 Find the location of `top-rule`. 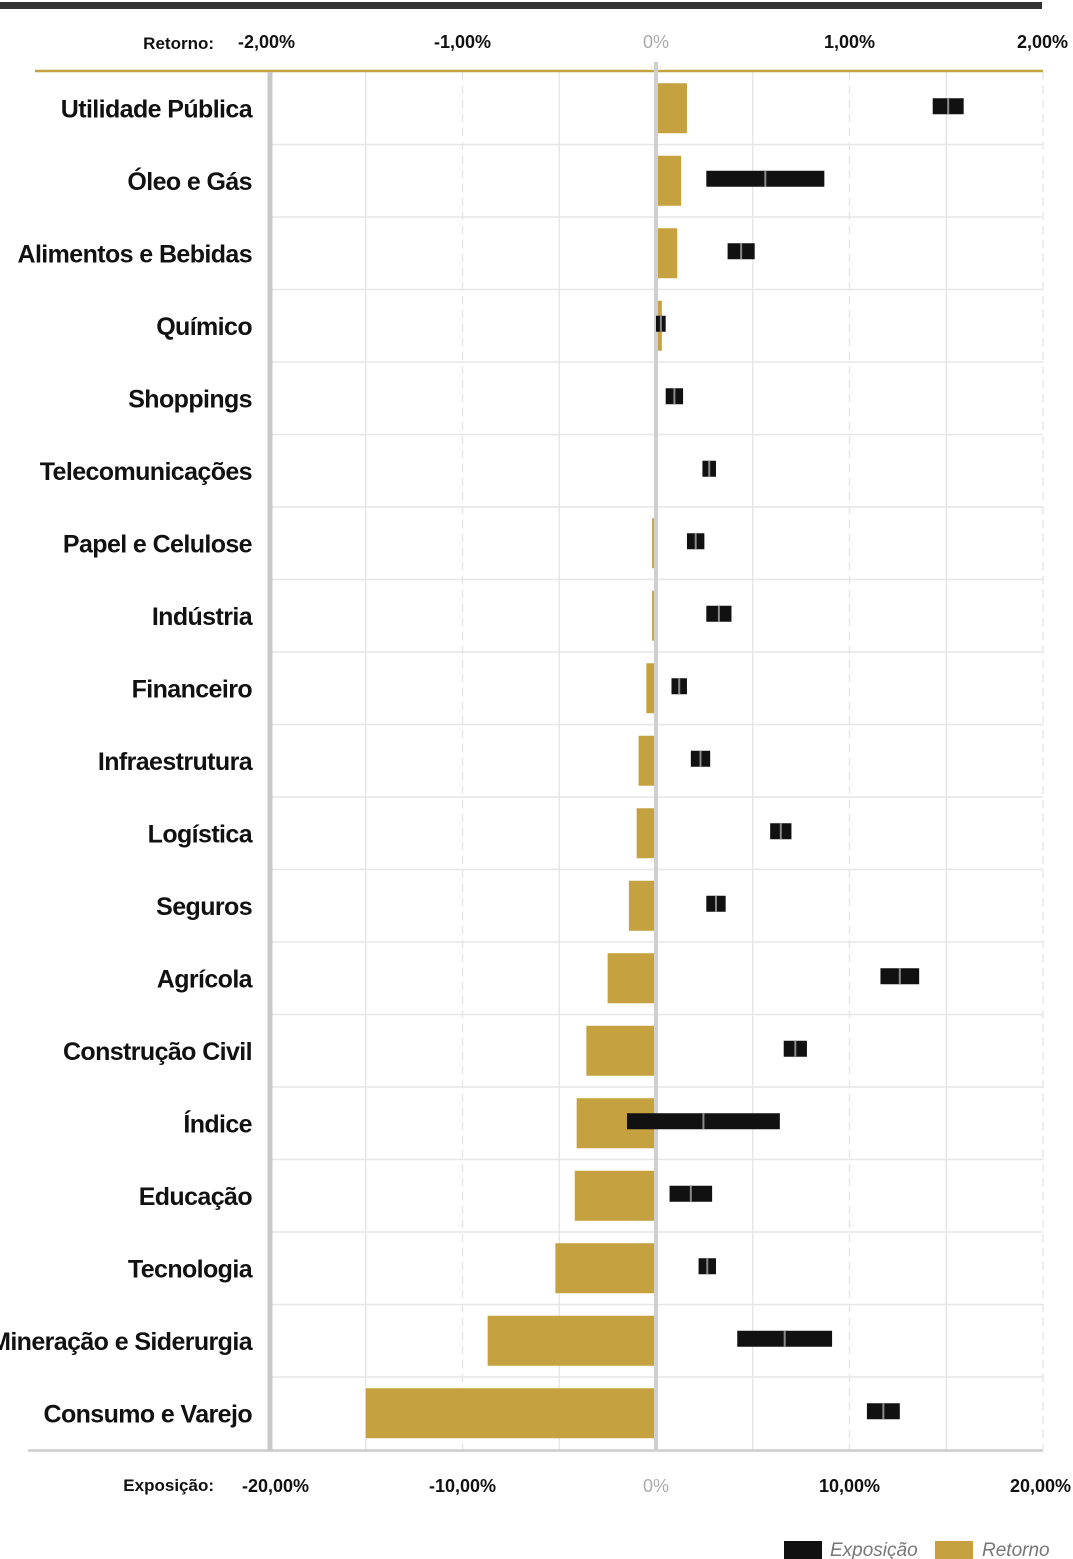

top-rule is located at coordinates (521, 5).